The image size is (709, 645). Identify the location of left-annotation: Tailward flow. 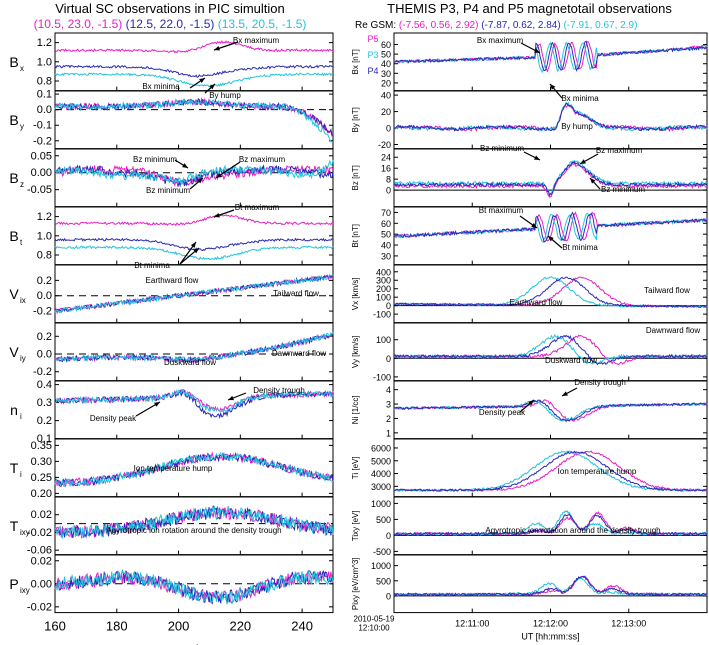
(296, 293).